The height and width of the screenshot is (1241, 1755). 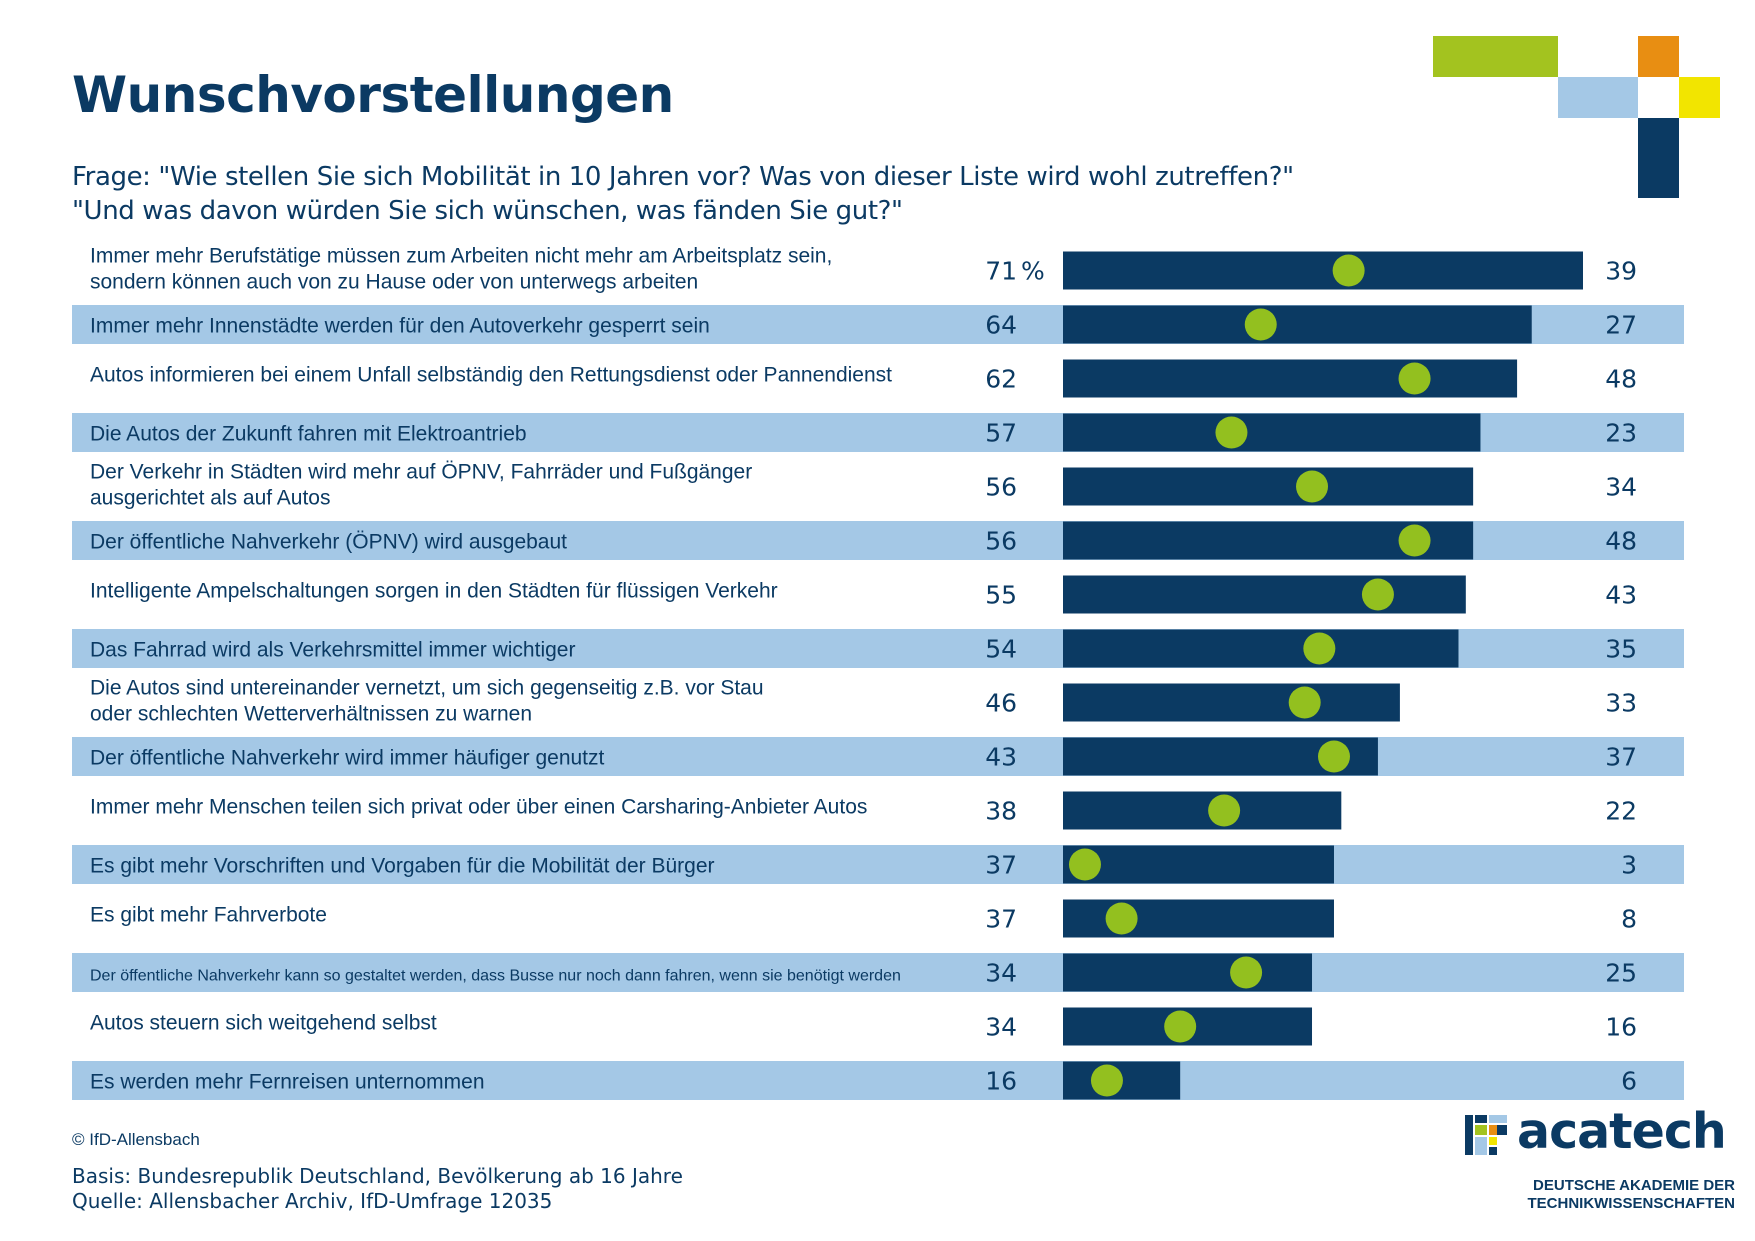 What do you see at coordinates (1622, 1131) in the screenshot?
I see `acatech-wordmark: acatech` at bounding box center [1622, 1131].